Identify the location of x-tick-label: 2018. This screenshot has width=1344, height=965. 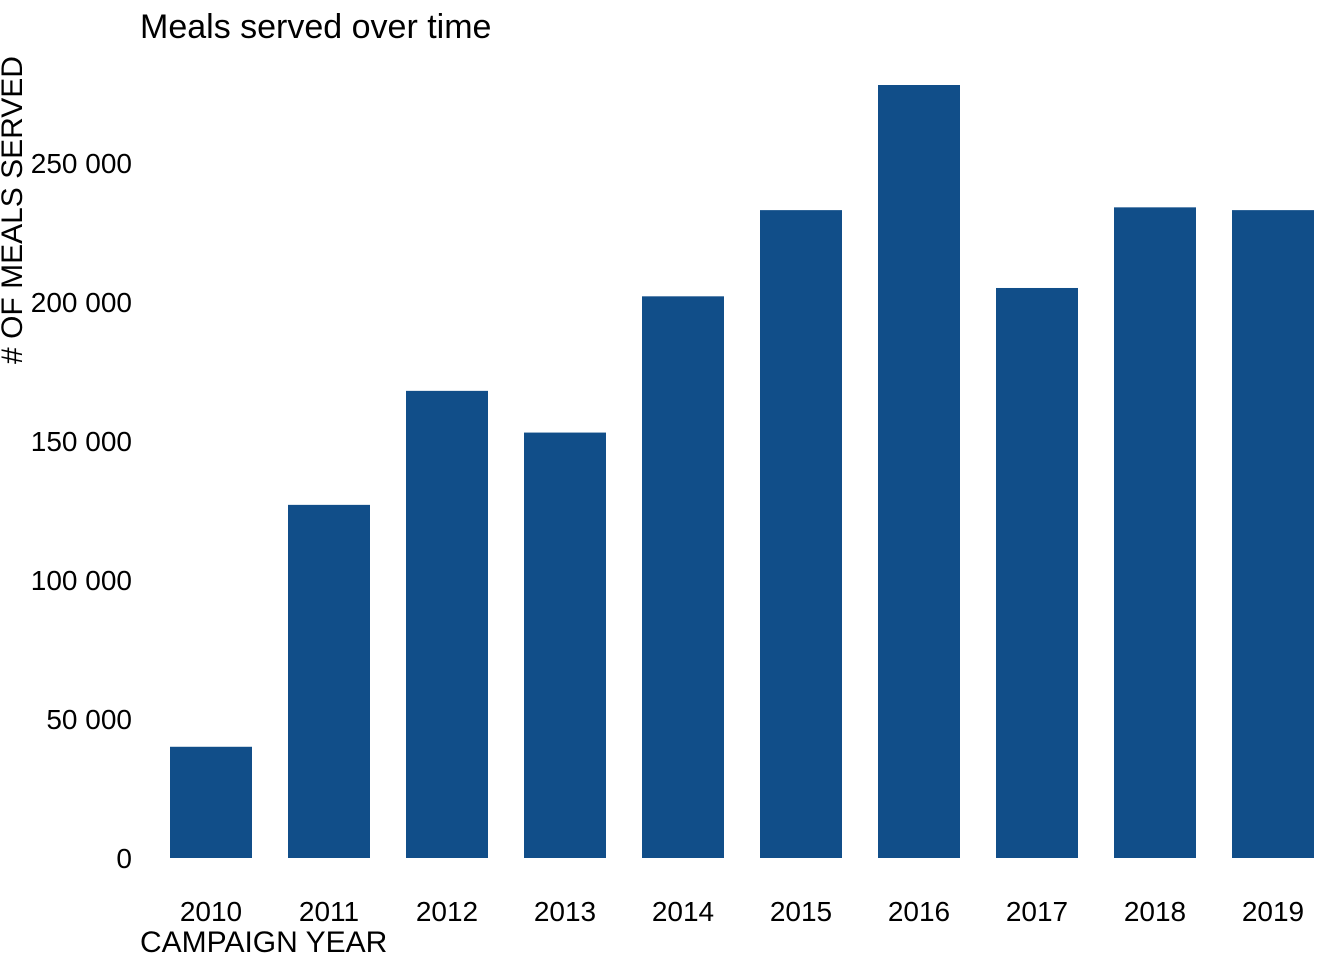
(1155, 911).